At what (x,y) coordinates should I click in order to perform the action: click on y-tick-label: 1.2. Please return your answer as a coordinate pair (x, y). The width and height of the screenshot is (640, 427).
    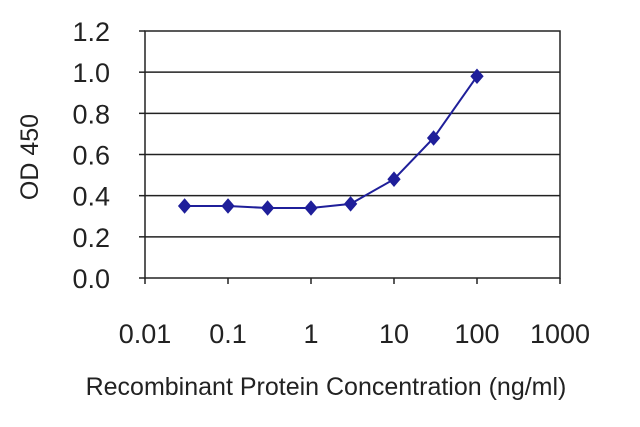
    Looking at the image, I should click on (91, 32).